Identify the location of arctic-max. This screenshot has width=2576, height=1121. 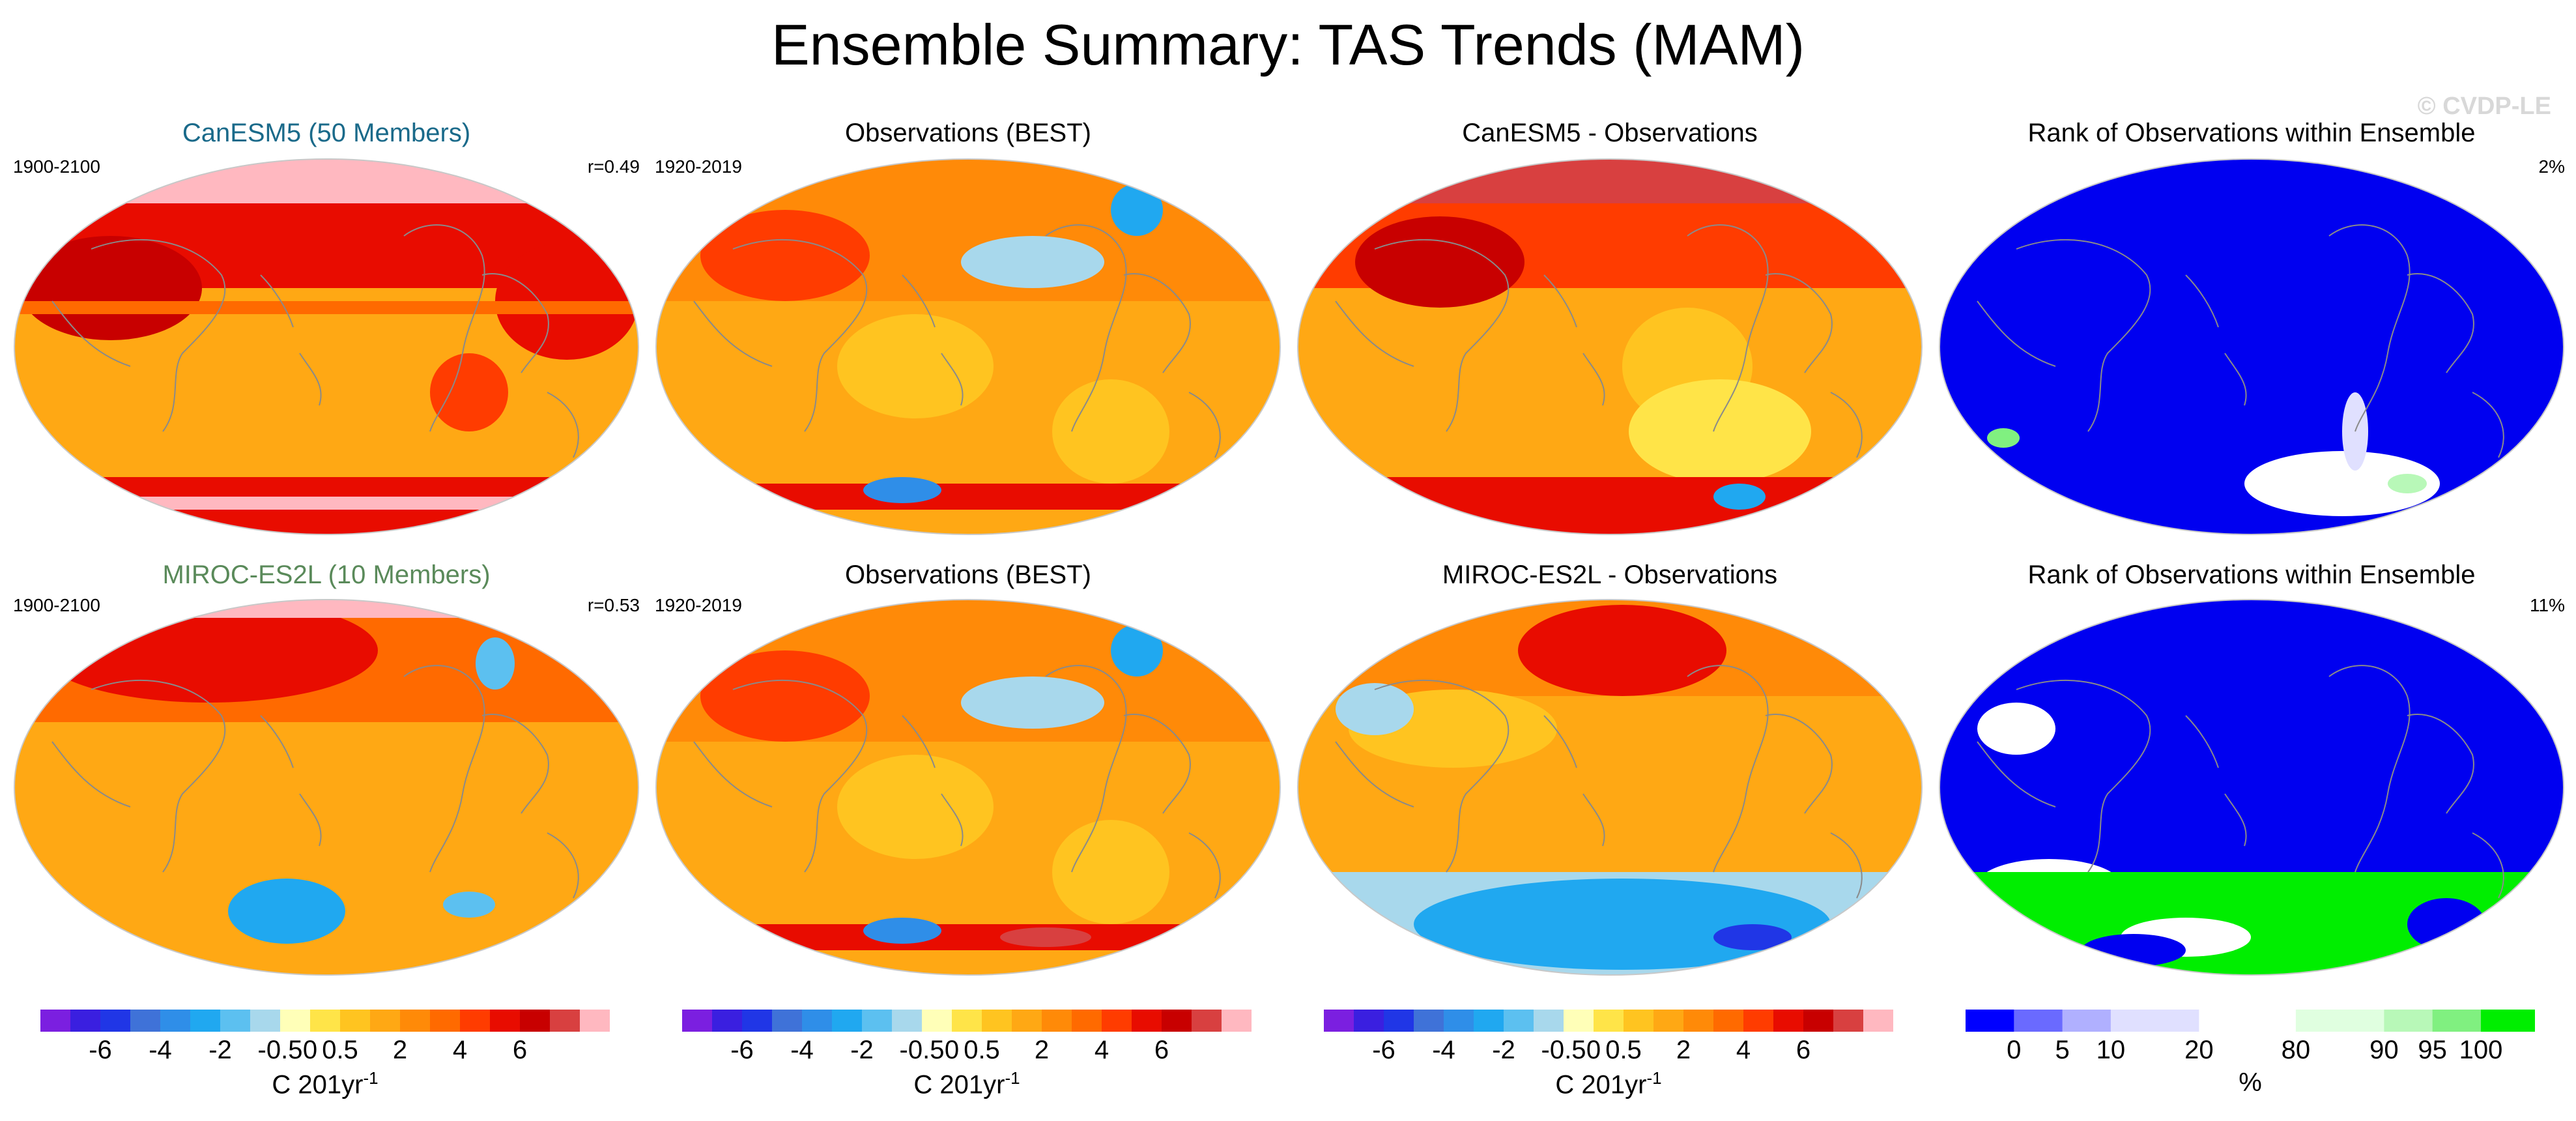
(326, 181).